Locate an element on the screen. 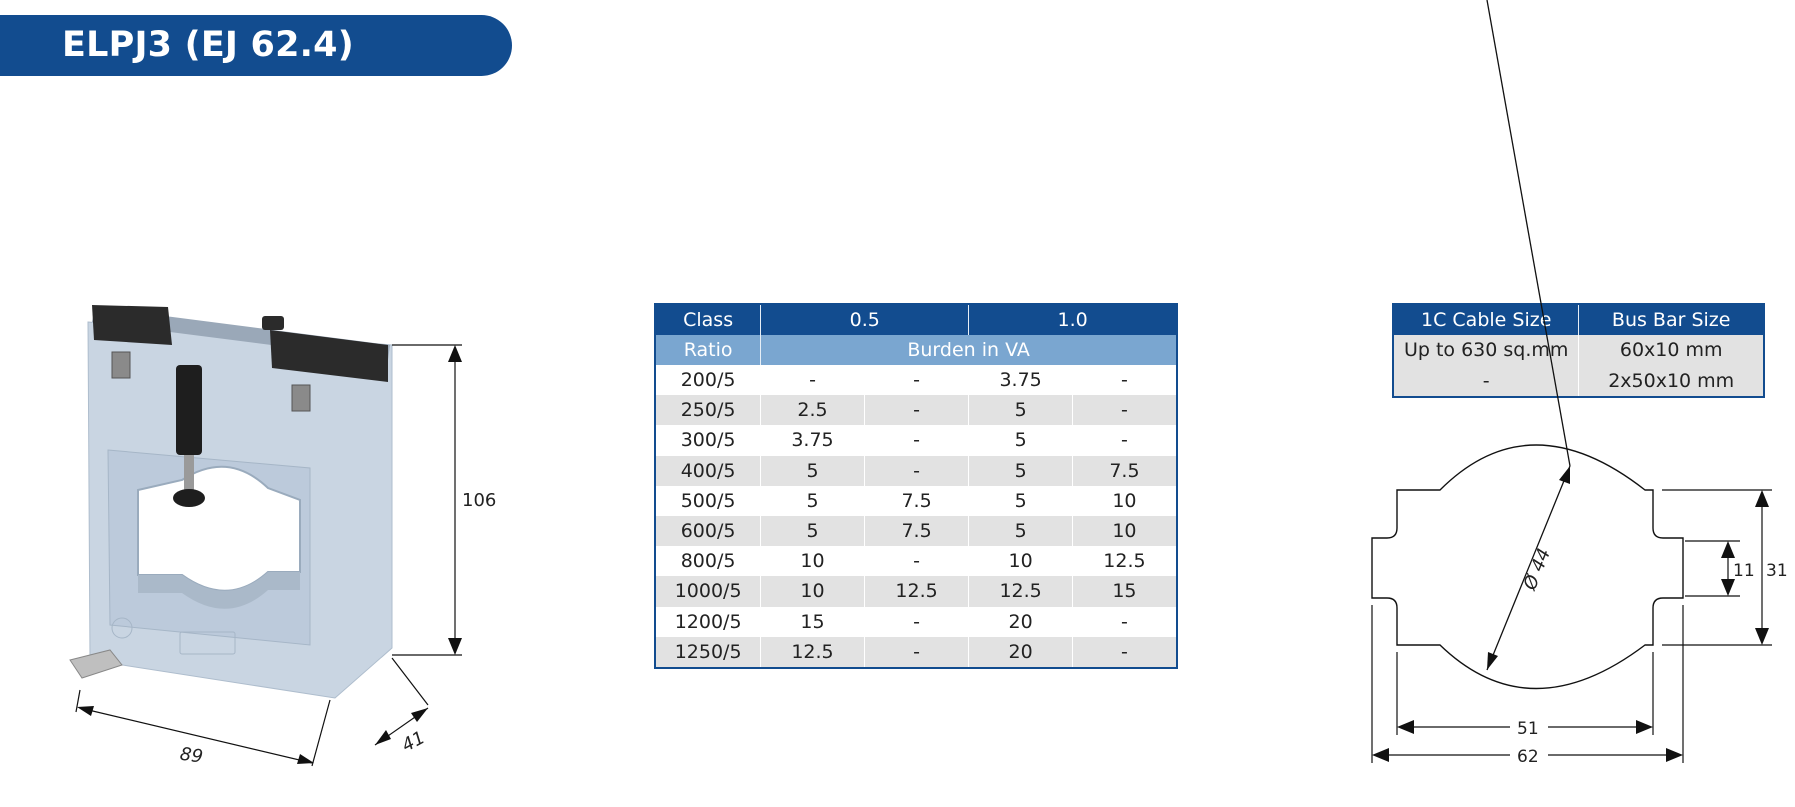 This screenshot has height=807, width=1795. dim-height-arrow-bottom is located at coordinates (455, 646).